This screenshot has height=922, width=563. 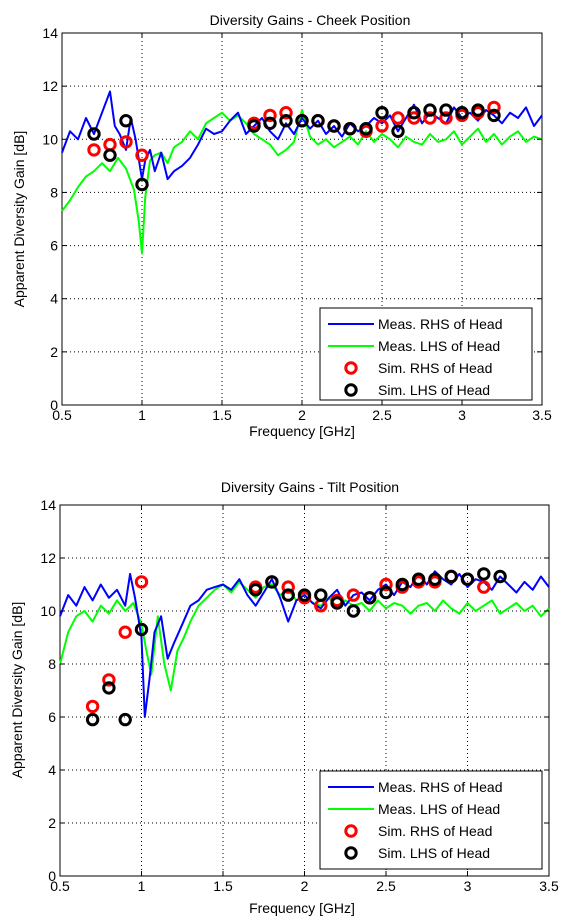 I want to click on x-tick-label: 3, so click(x=462, y=415).